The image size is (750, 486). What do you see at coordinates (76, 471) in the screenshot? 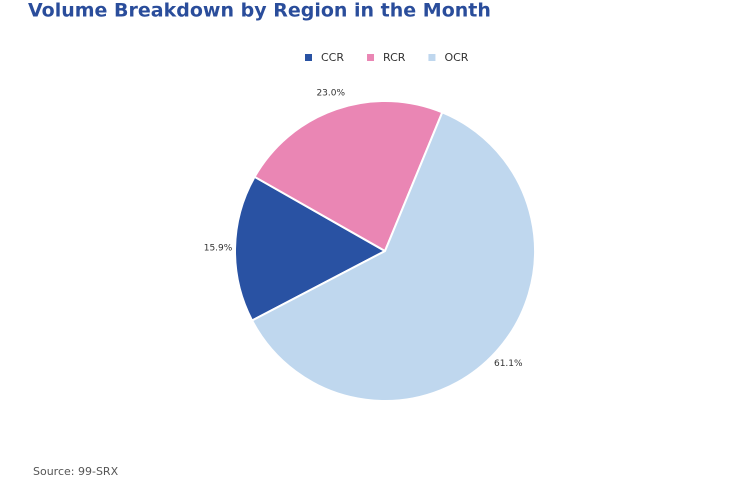
I see `source: Source: 99-SRX` at bounding box center [76, 471].